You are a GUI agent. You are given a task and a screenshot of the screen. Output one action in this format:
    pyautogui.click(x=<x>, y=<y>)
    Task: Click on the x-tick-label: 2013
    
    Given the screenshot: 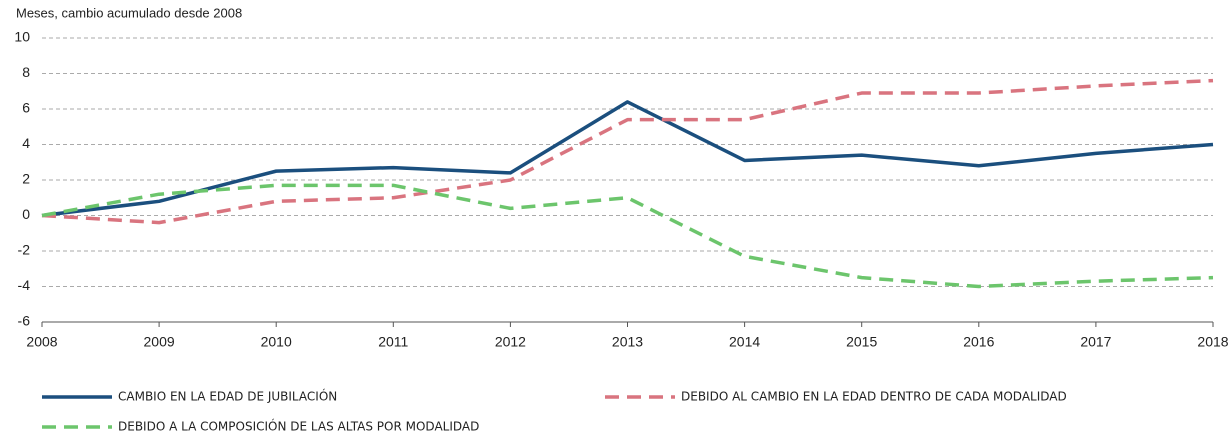 What is the action you would take?
    pyautogui.click(x=627, y=342)
    